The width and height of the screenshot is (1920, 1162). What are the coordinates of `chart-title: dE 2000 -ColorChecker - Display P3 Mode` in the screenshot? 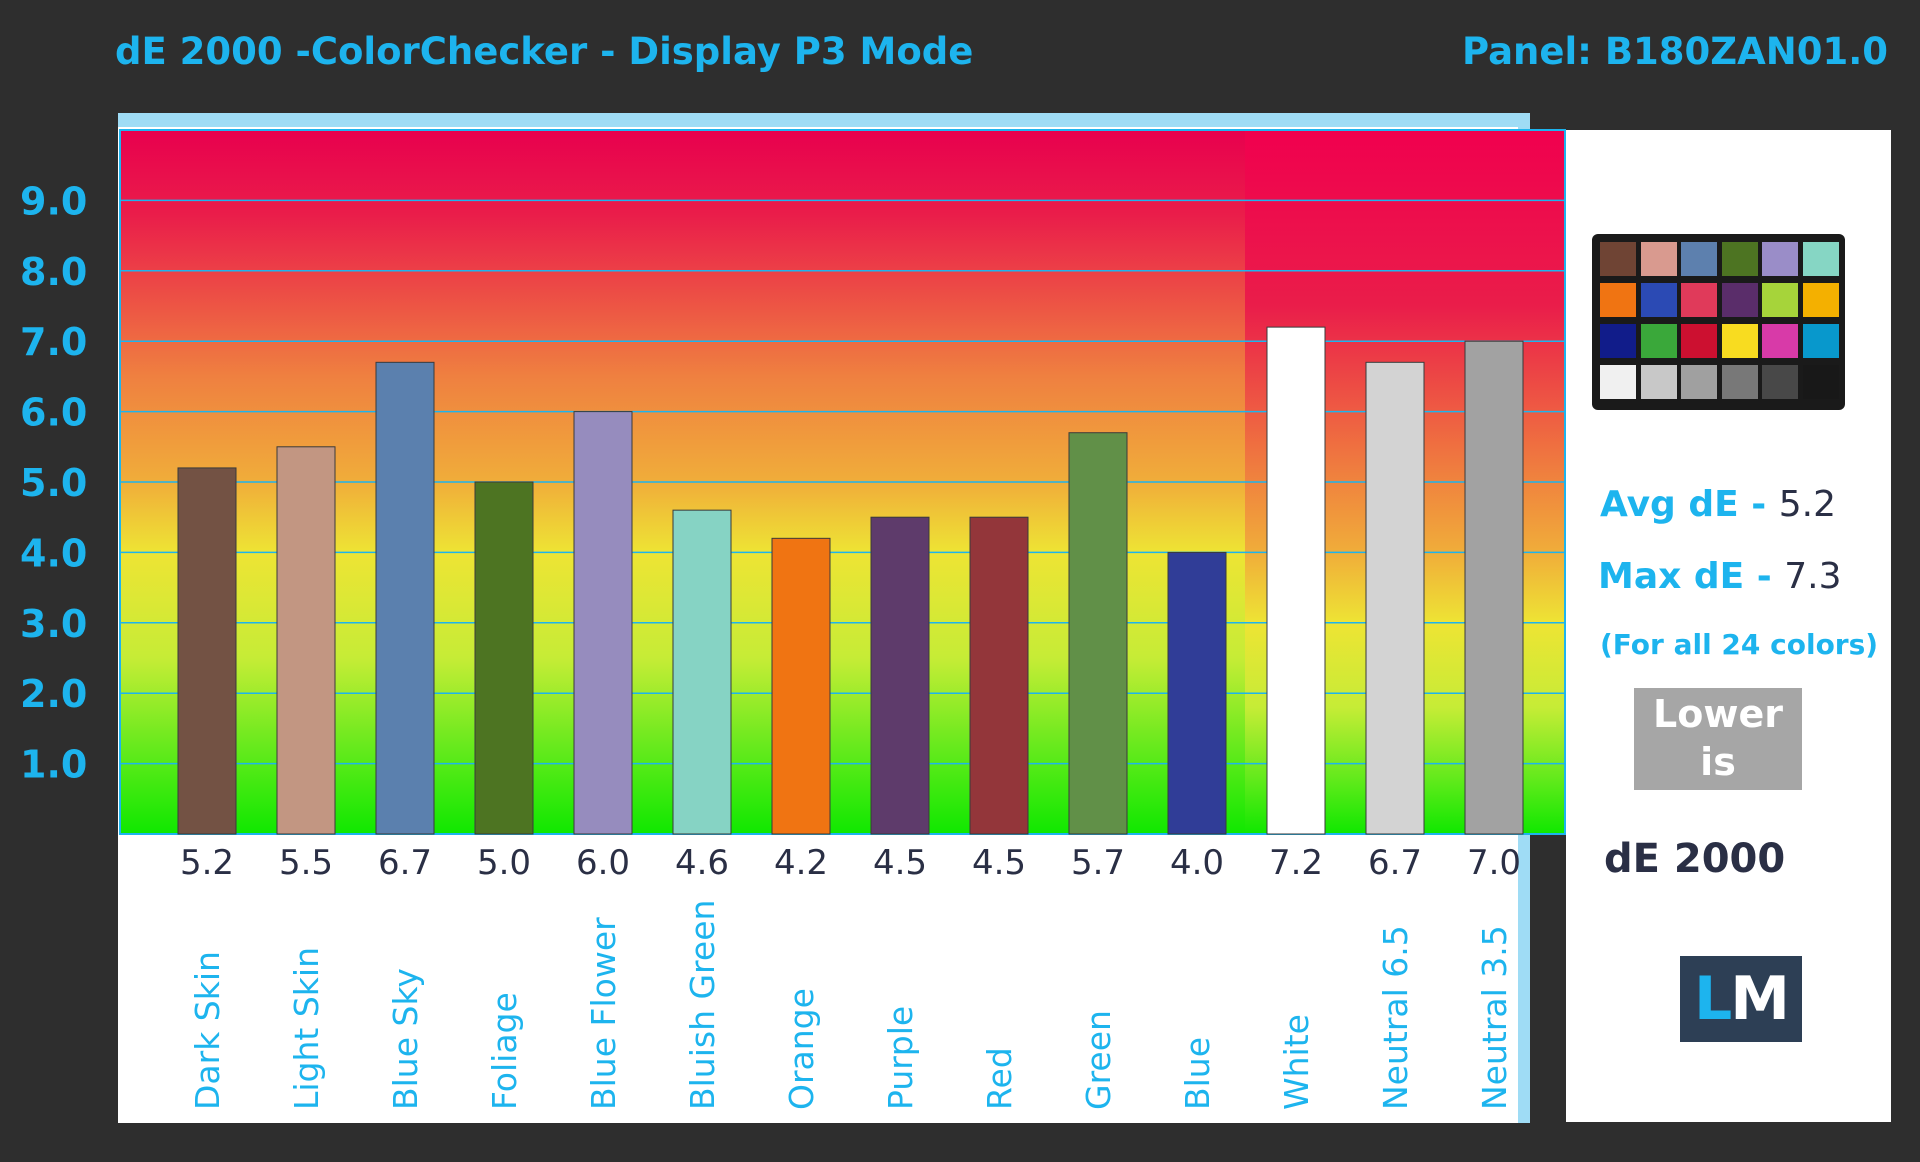 It's located at (544, 51).